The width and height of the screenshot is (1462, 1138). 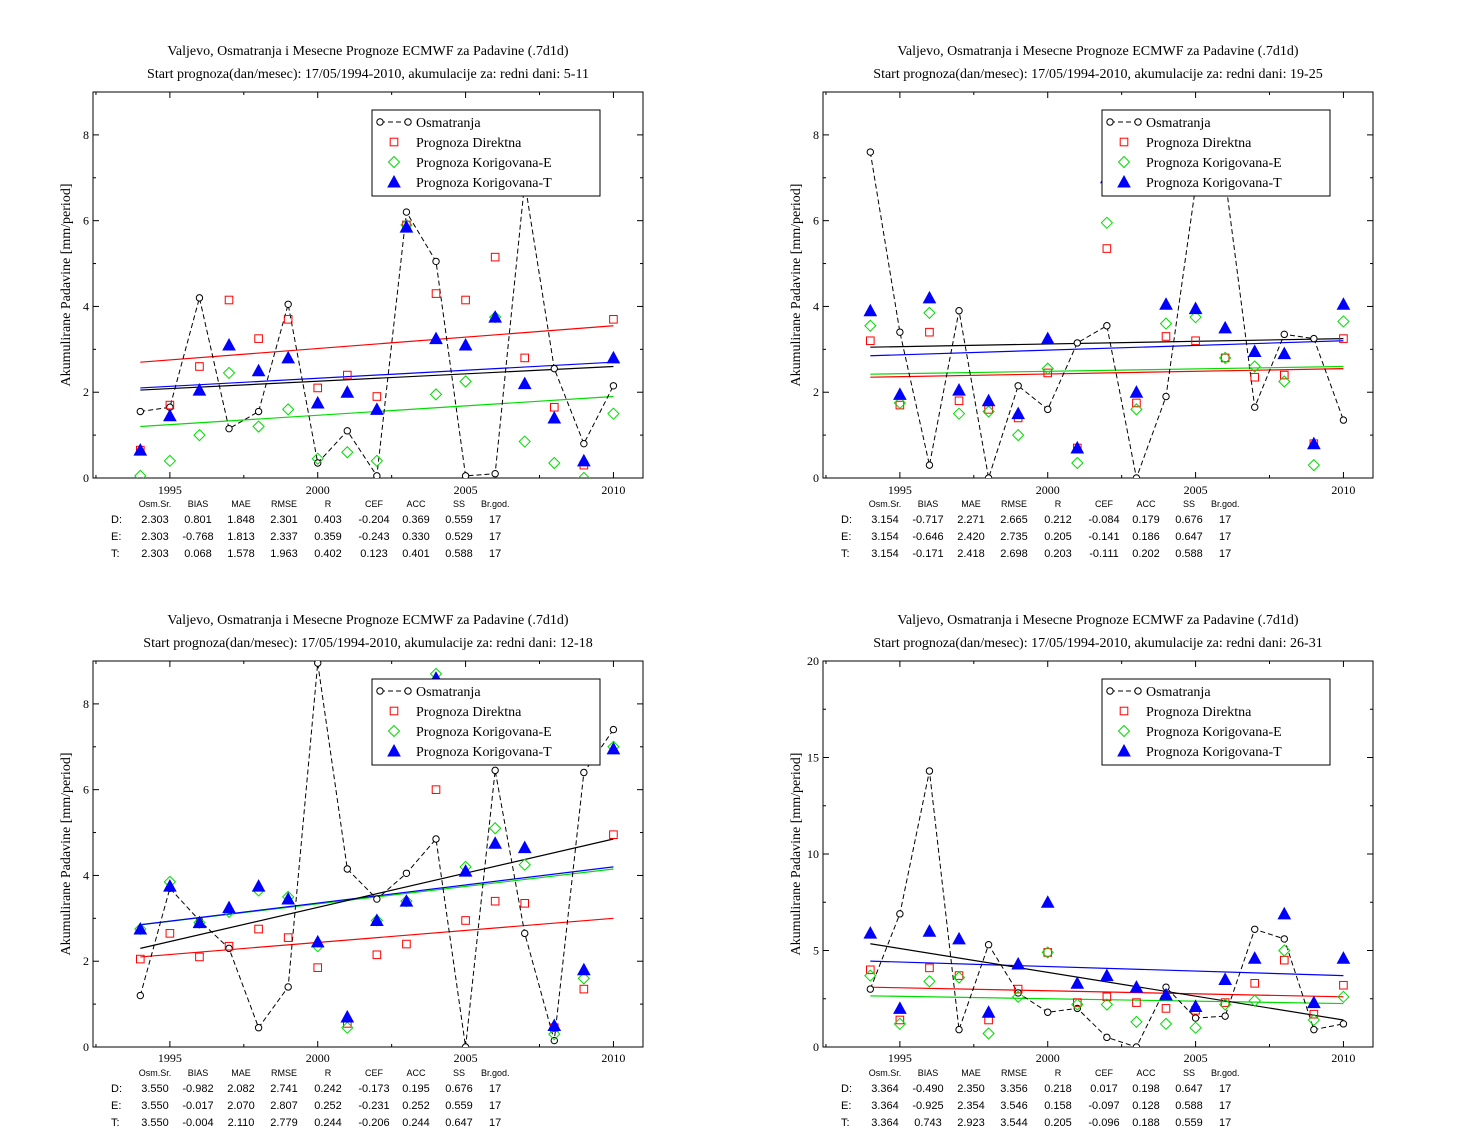 What do you see at coordinates (988, 1011) in the screenshot?
I see `point-T-1998` at bounding box center [988, 1011].